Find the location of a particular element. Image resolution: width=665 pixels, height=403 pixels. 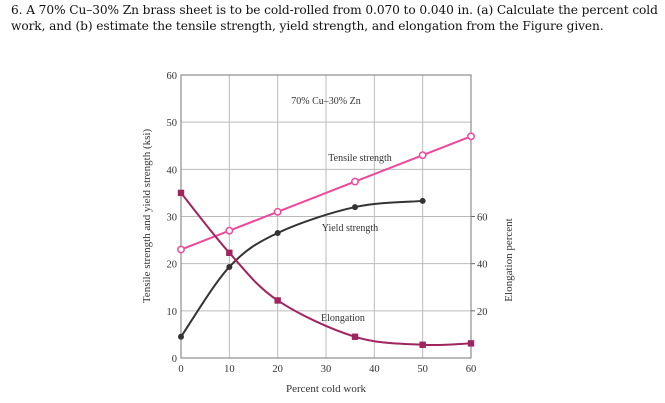

y-tick-label: 20 is located at coordinates (172, 265).